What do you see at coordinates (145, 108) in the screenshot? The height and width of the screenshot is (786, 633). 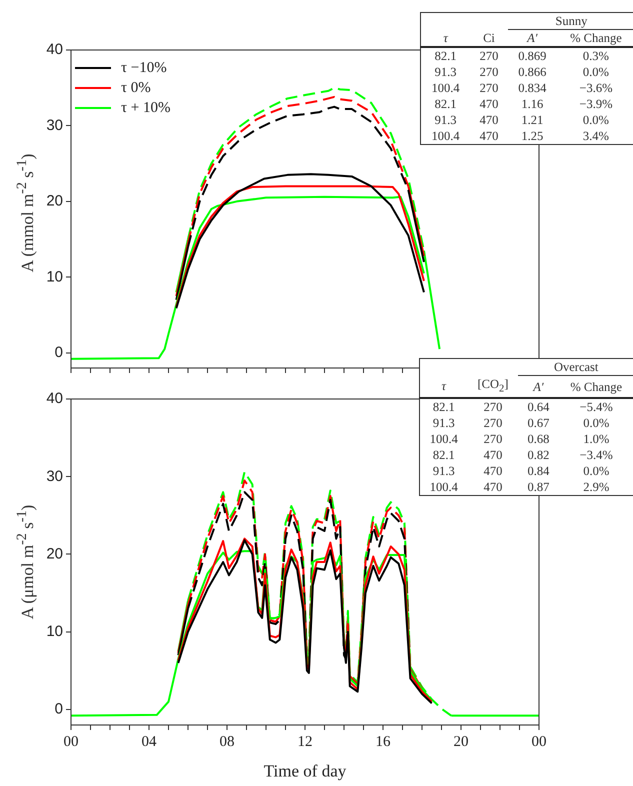 I see `legend-label: τ + 10%` at bounding box center [145, 108].